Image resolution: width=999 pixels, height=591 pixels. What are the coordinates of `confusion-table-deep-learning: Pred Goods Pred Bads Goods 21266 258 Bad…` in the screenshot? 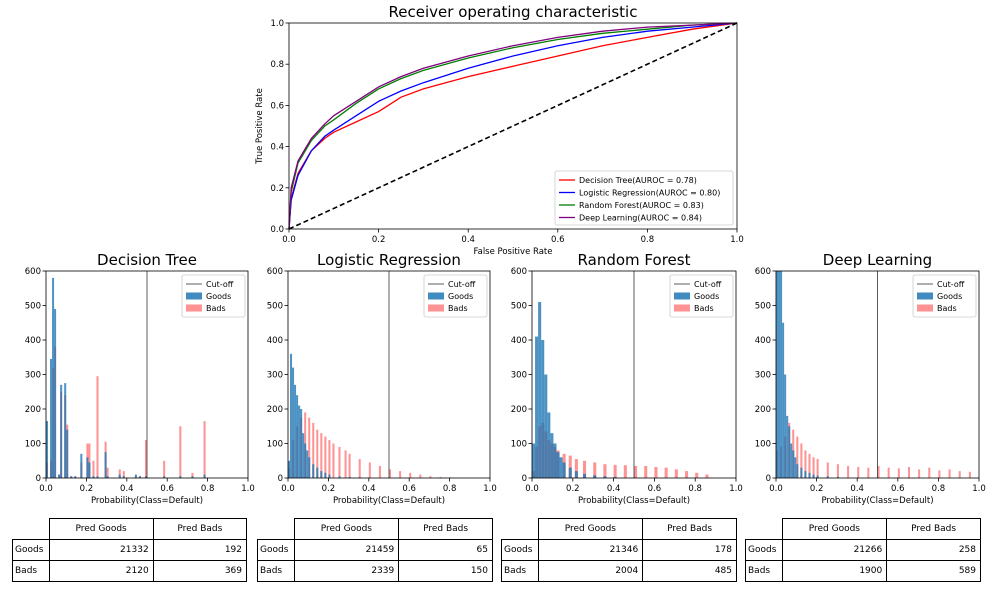 It's located at (863, 550).